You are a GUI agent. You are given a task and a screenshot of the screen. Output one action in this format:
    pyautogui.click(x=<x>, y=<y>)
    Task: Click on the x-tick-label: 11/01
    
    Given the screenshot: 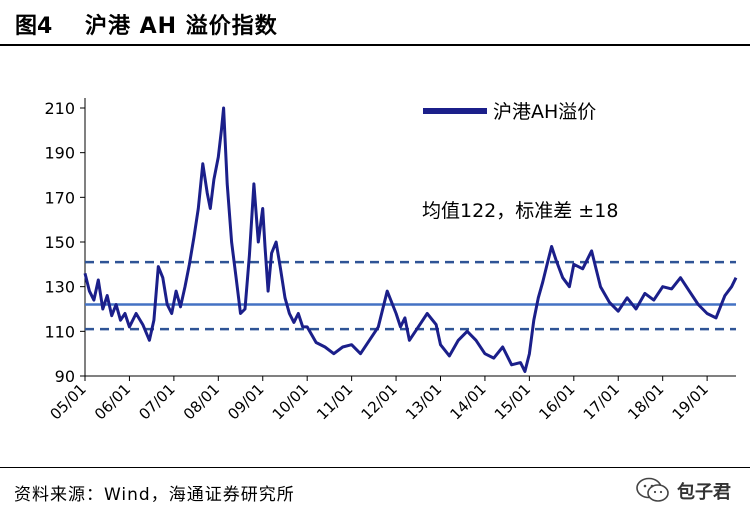 What is the action you would take?
    pyautogui.click(x=334, y=401)
    